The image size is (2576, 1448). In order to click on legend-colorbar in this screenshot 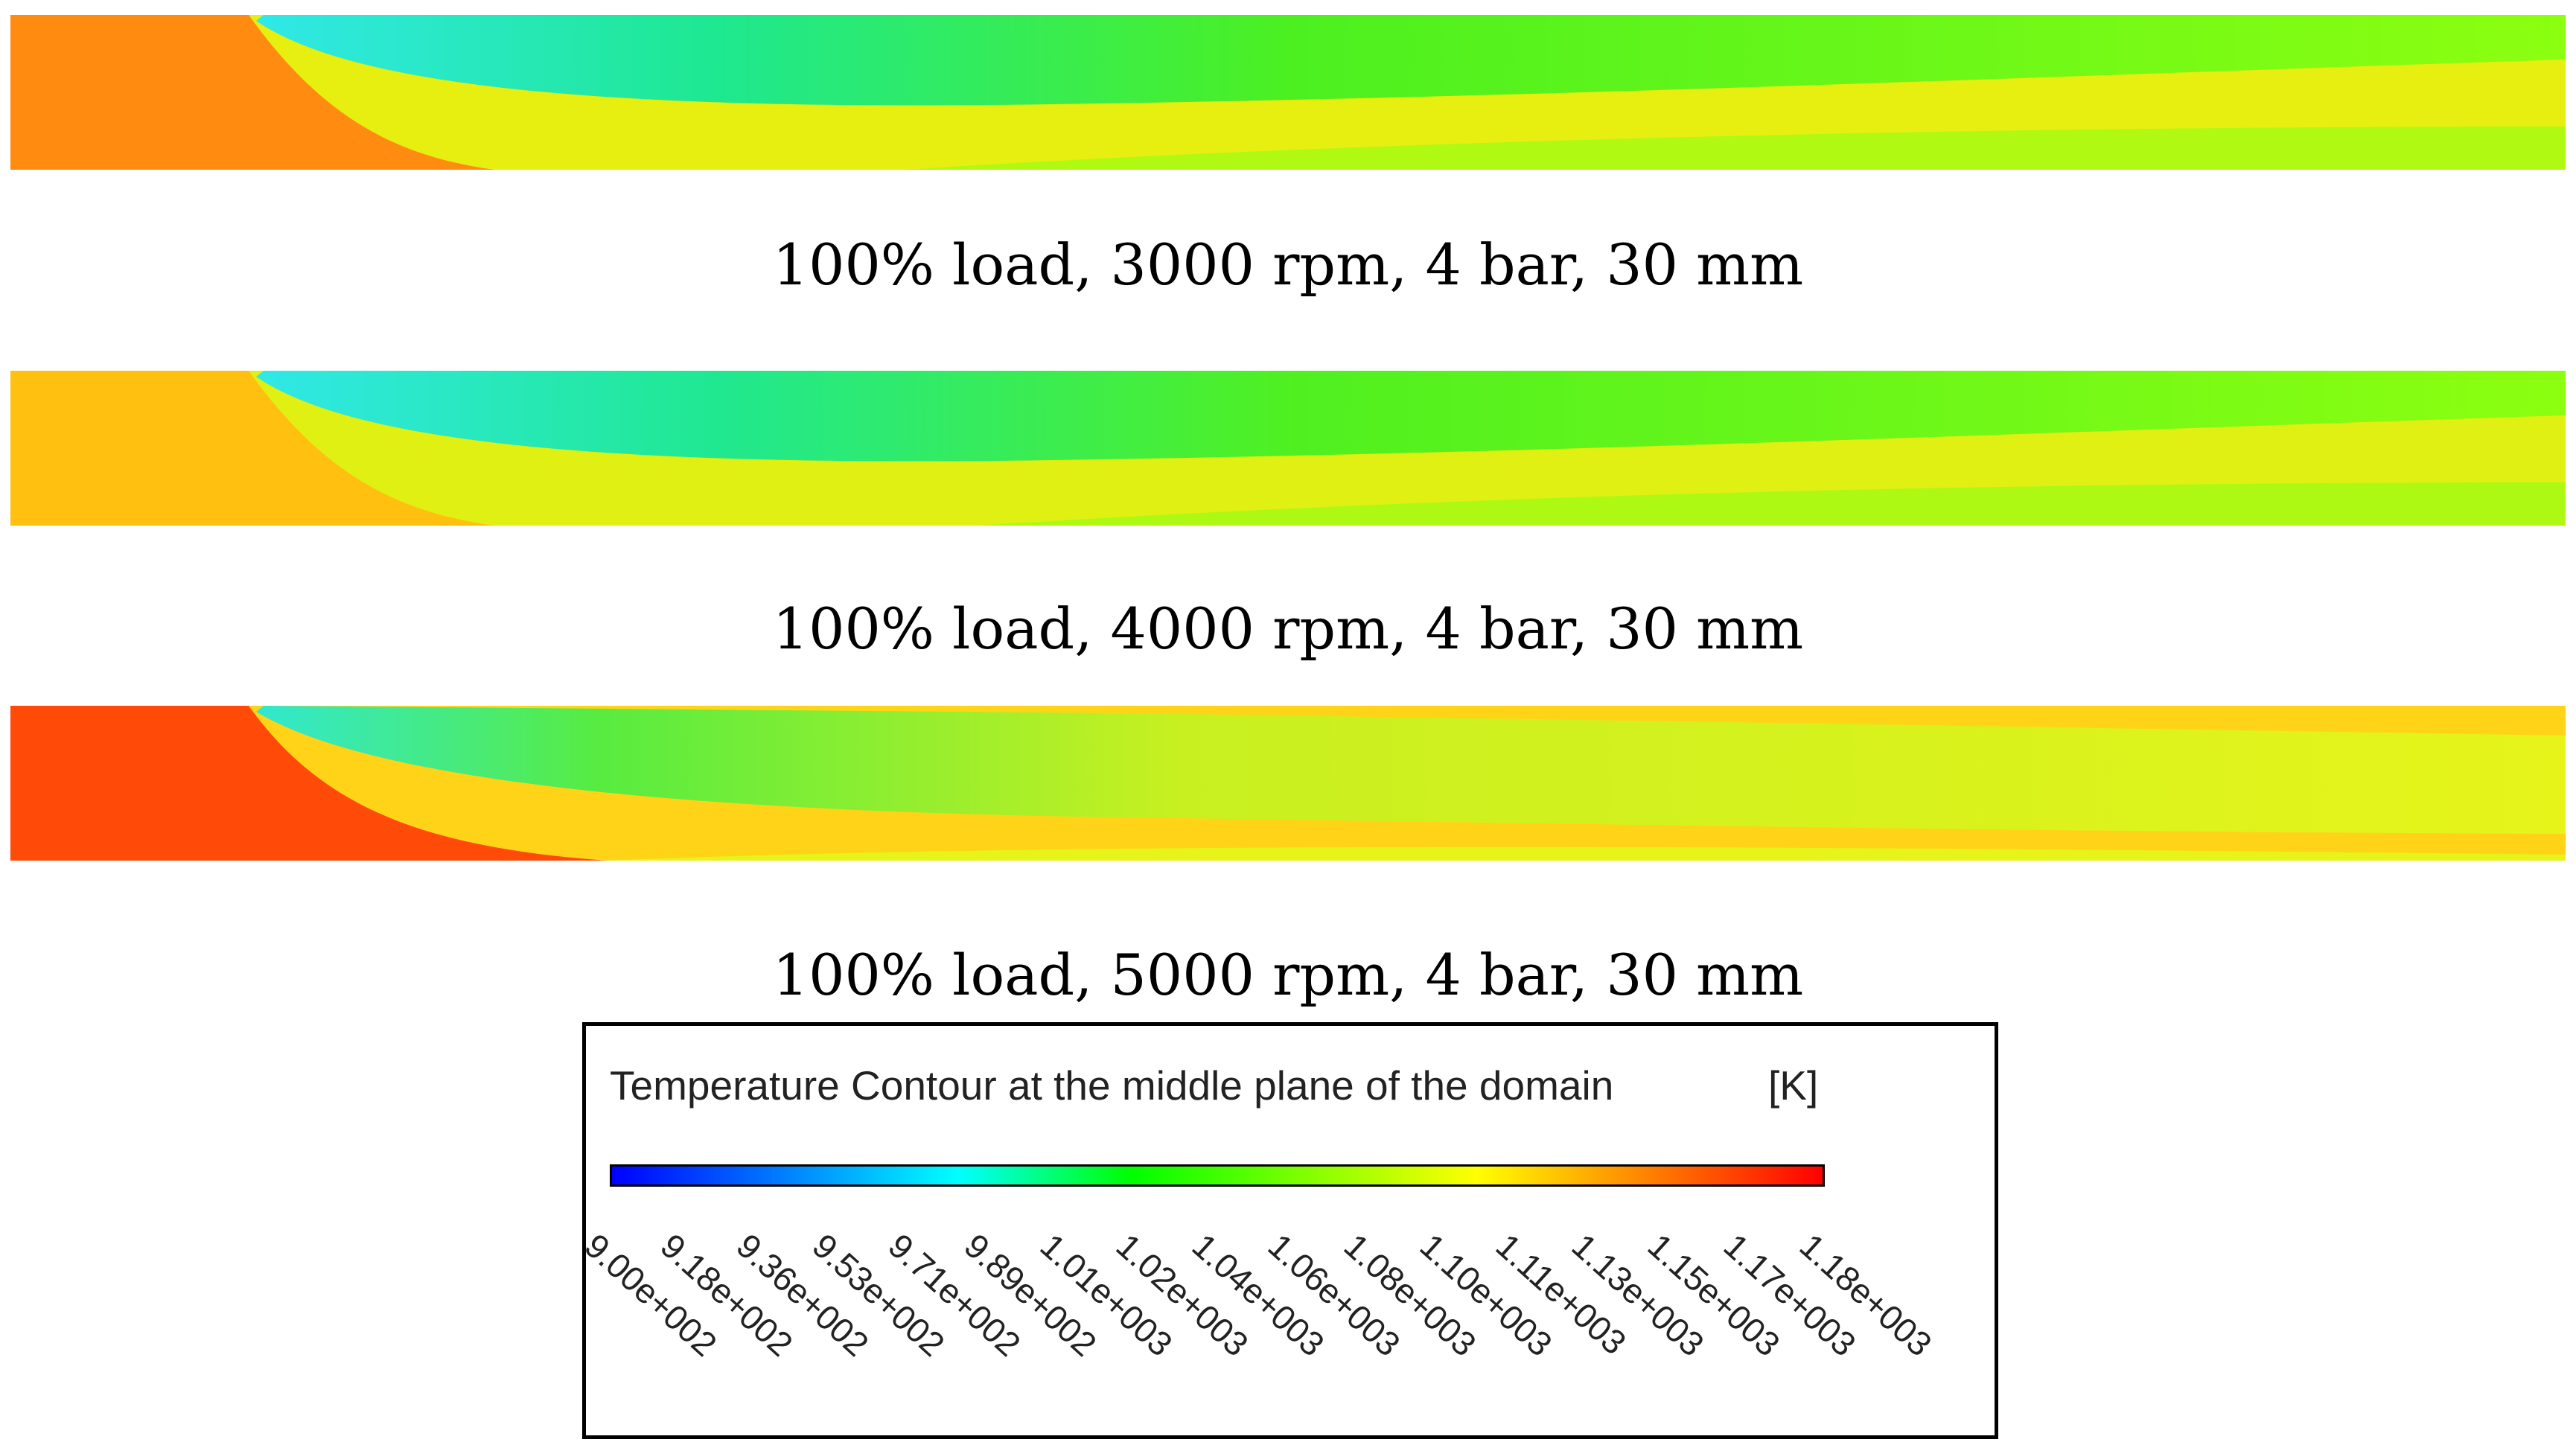, I will do `click(1217, 1175)`.